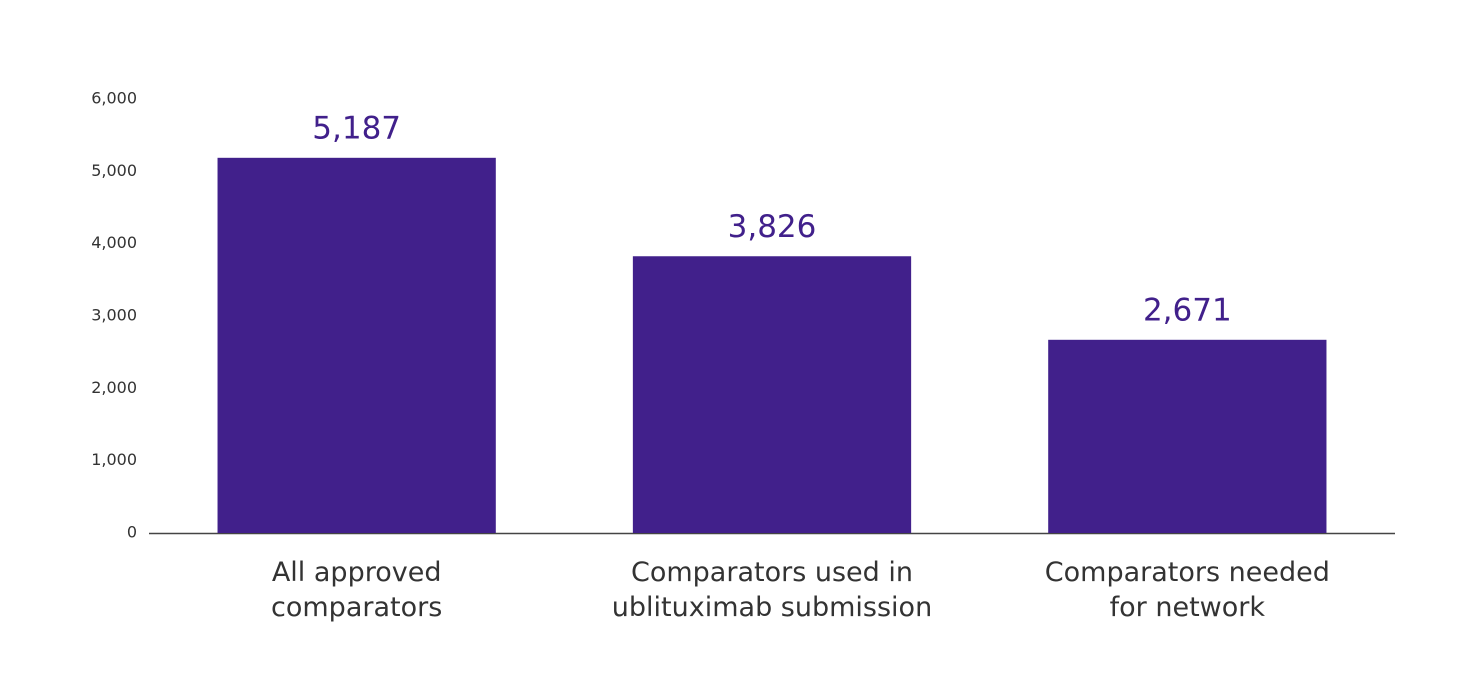  What do you see at coordinates (1187, 310) in the screenshot?
I see `value-label: 2,671` at bounding box center [1187, 310].